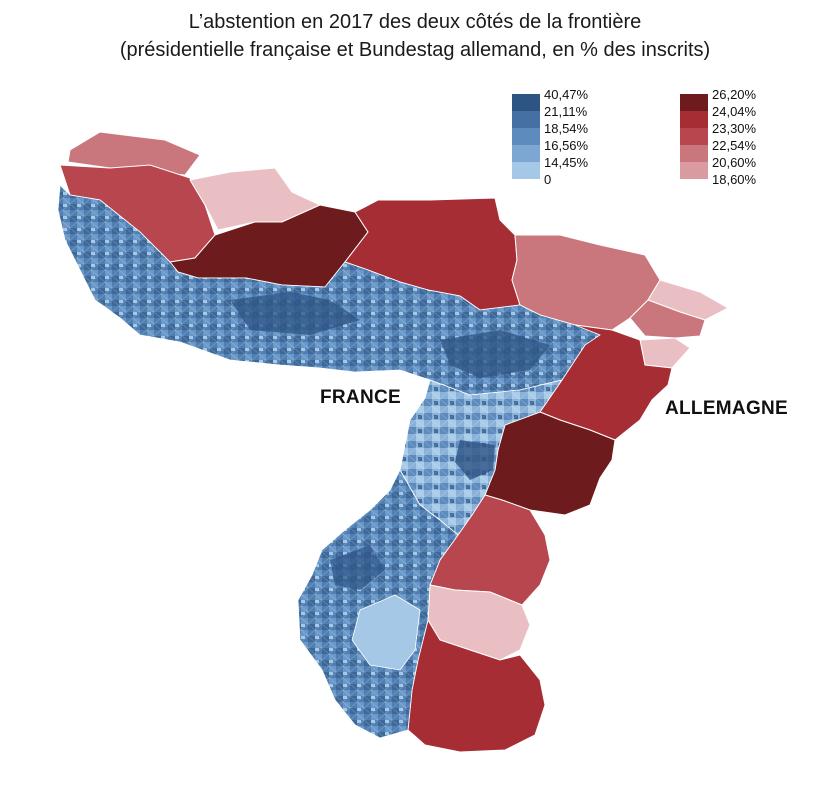 The height and width of the screenshot is (787, 830). Describe the element at coordinates (665, 353) in the screenshot. I see `de-district-small-east` at that location.